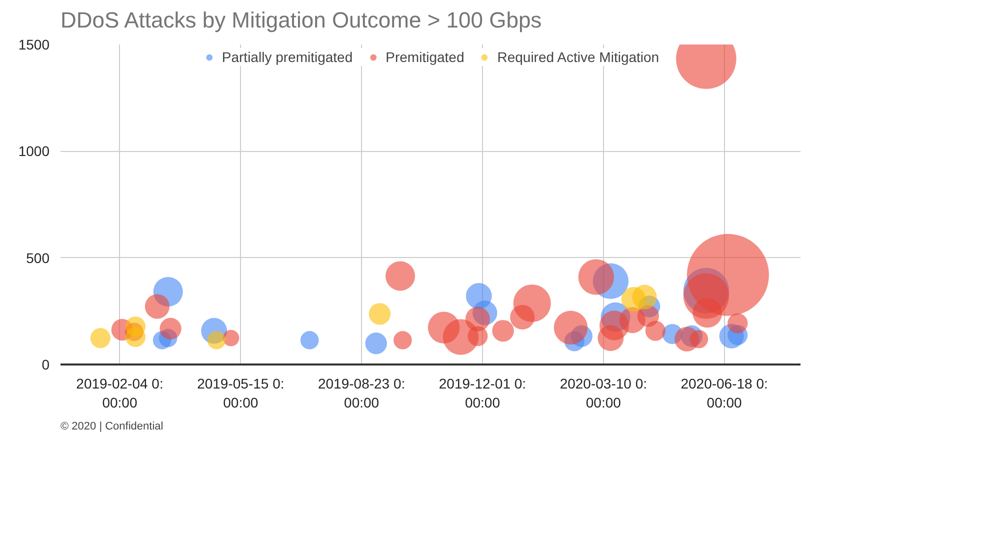  Describe the element at coordinates (724, 393) in the screenshot. I see `x-tick-label: 2020-06-18 0: 00:00` at that location.